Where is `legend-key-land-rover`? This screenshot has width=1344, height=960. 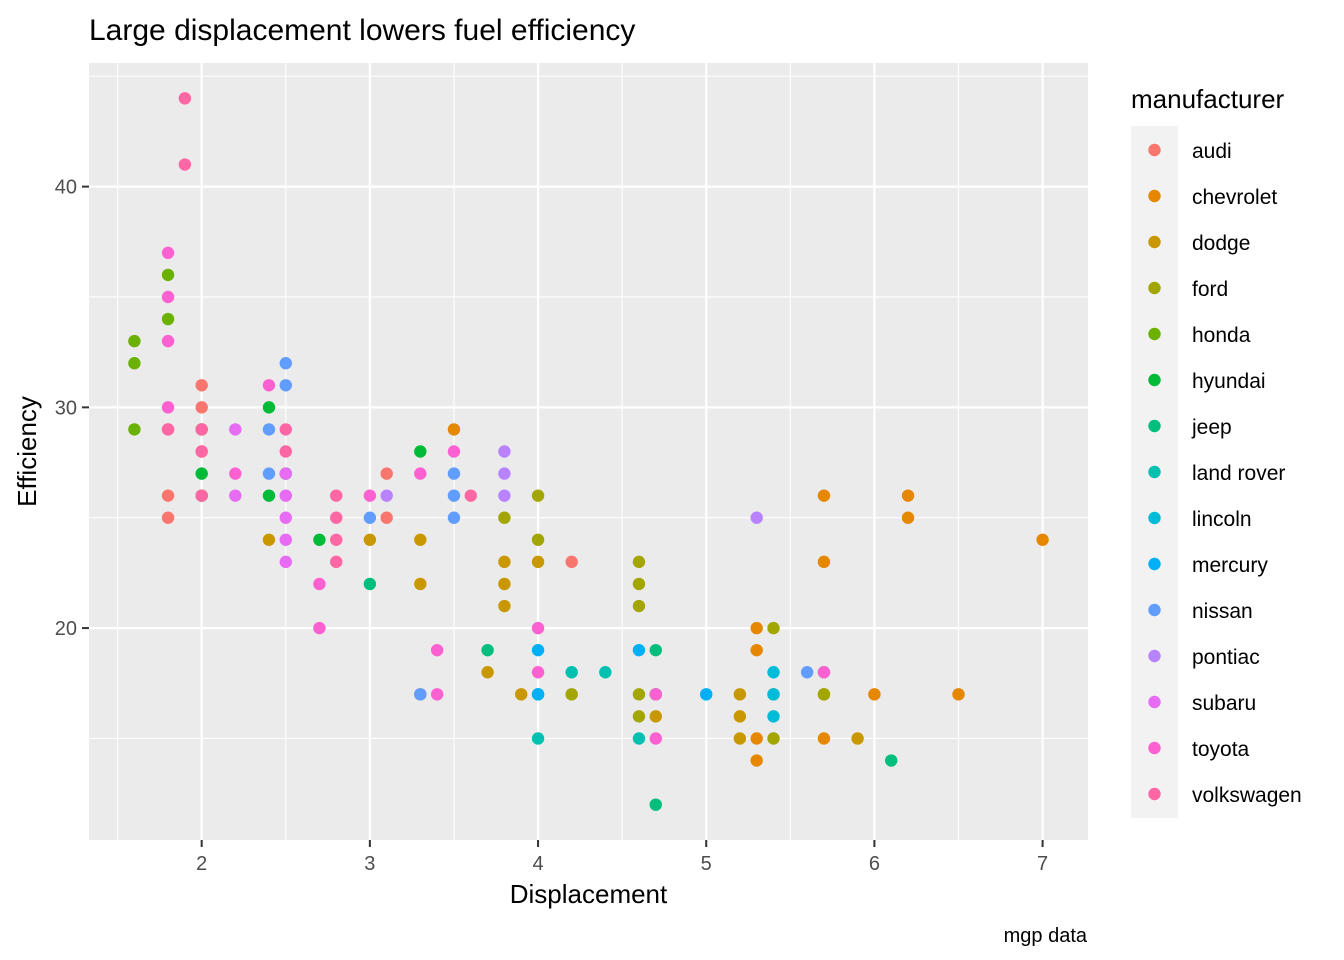
legend-key-land-rover is located at coordinates (1154, 472).